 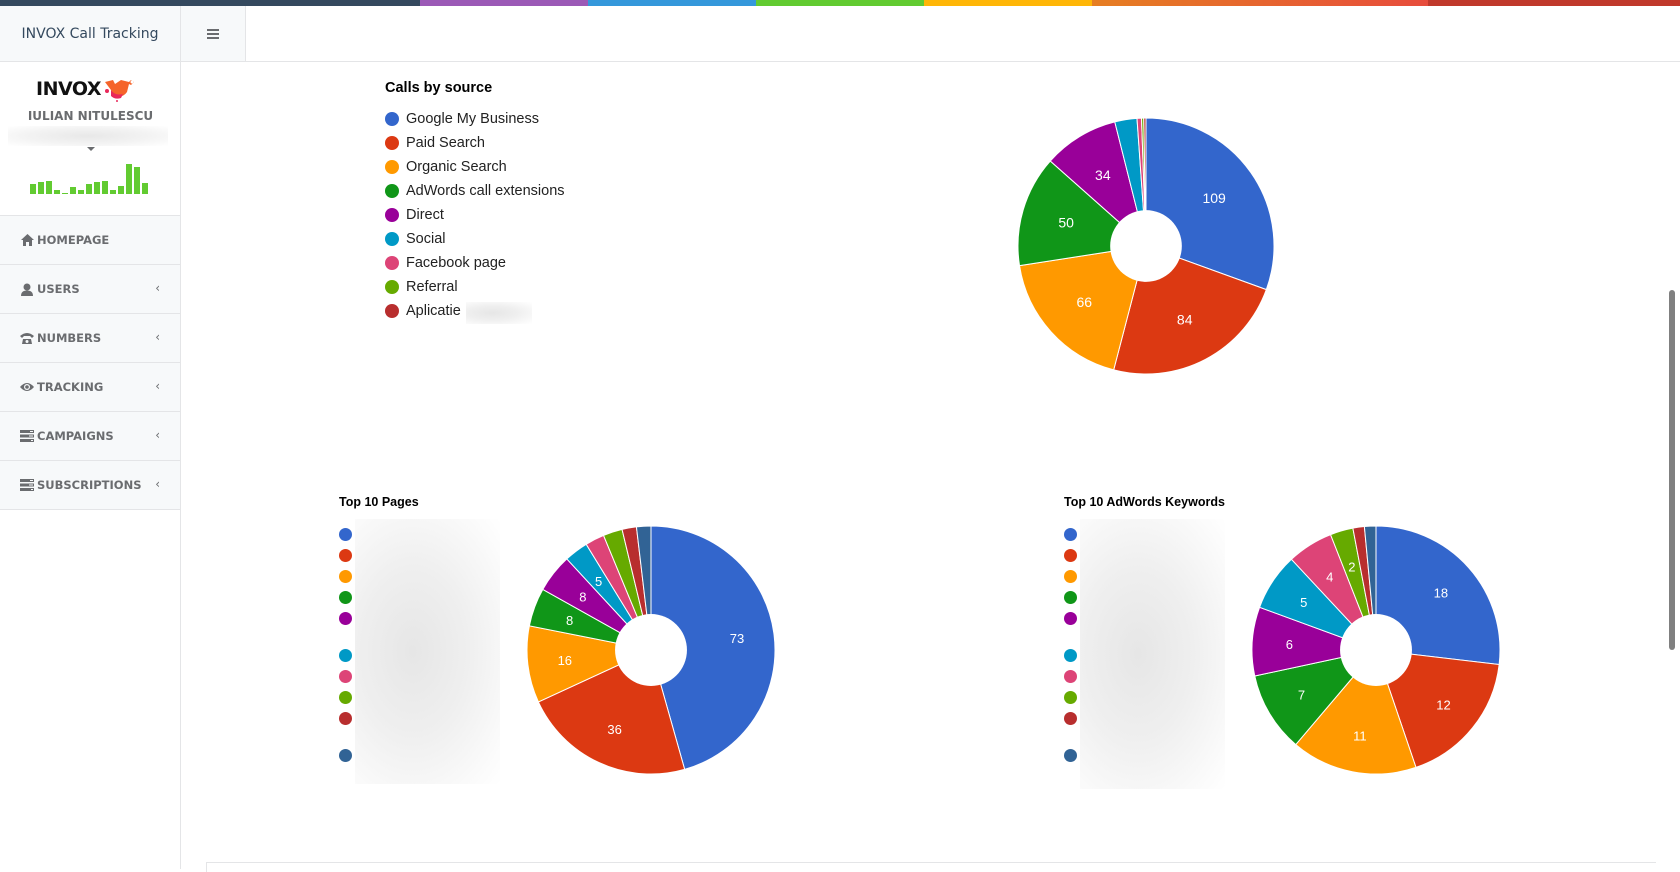 What do you see at coordinates (1289, 644) in the screenshot?
I see `slice-value-label: 6` at bounding box center [1289, 644].